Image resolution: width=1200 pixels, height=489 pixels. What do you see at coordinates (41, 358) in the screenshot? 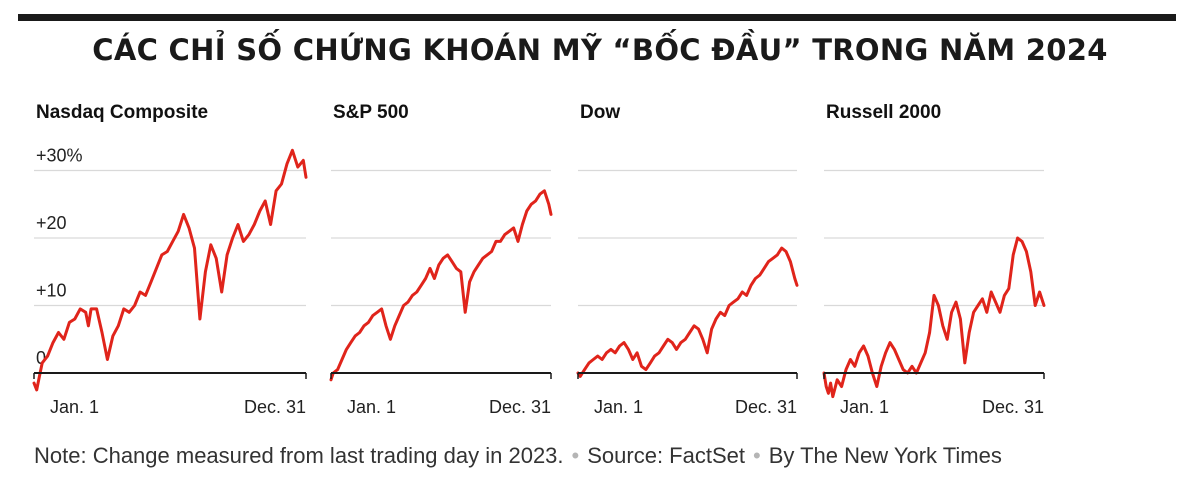
I see `y-tick-label: 0` at bounding box center [41, 358].